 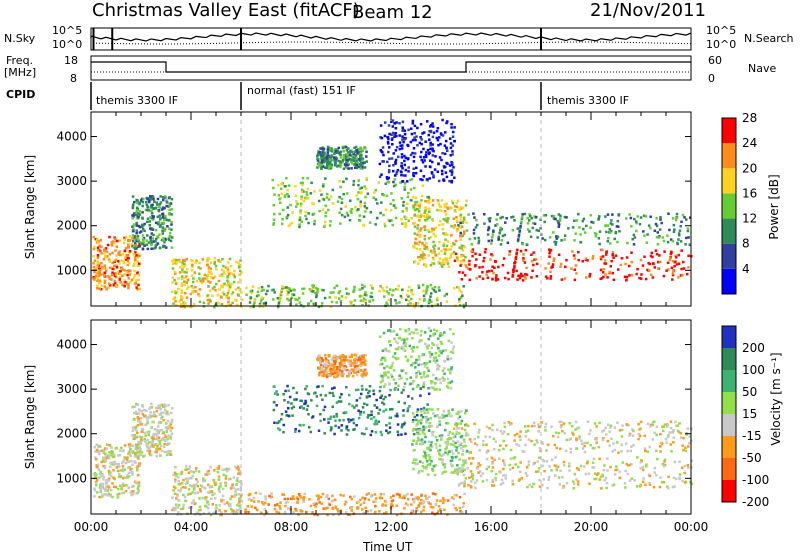 What do you see at coordinates (388, 547) in the screenshot?
I see `x-axis-title: Time UT` at bounding box center [388, 547].